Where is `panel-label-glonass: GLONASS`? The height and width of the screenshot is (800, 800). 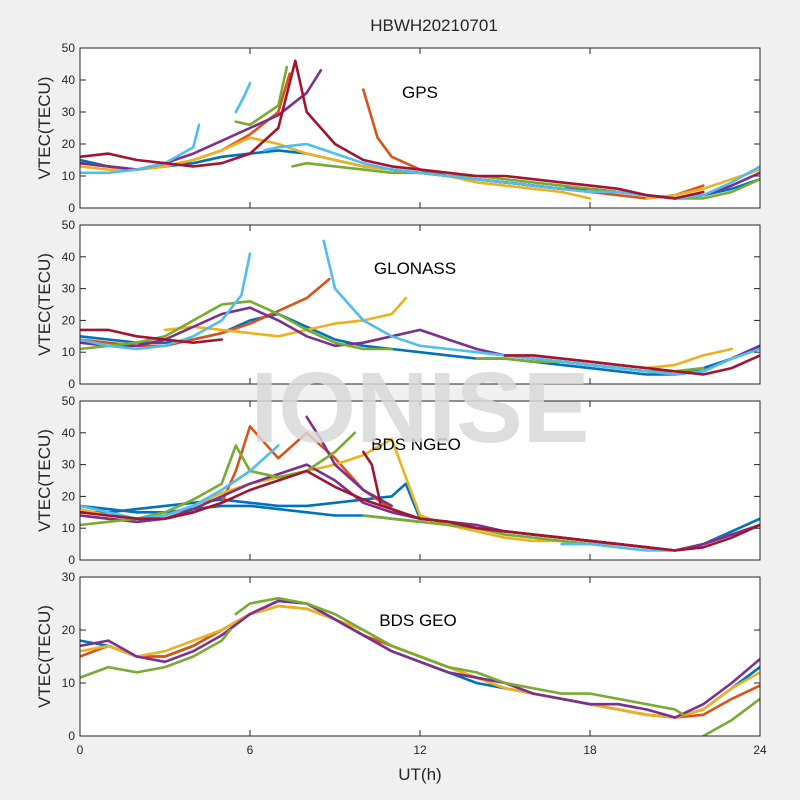
panel-label-glonass: GLONASS is located at coordinates (415, 268).